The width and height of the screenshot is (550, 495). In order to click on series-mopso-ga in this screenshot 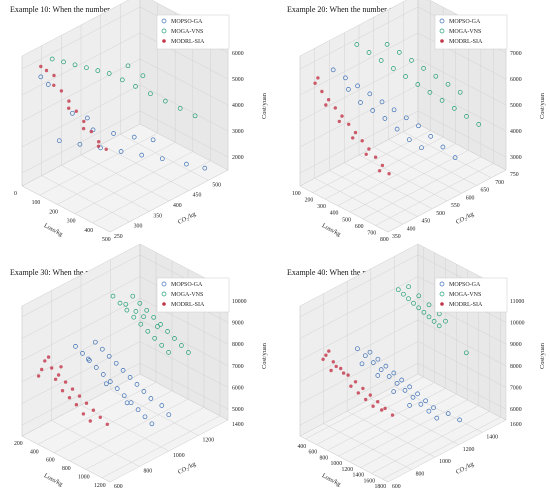, I will do `click(122, 383)`.